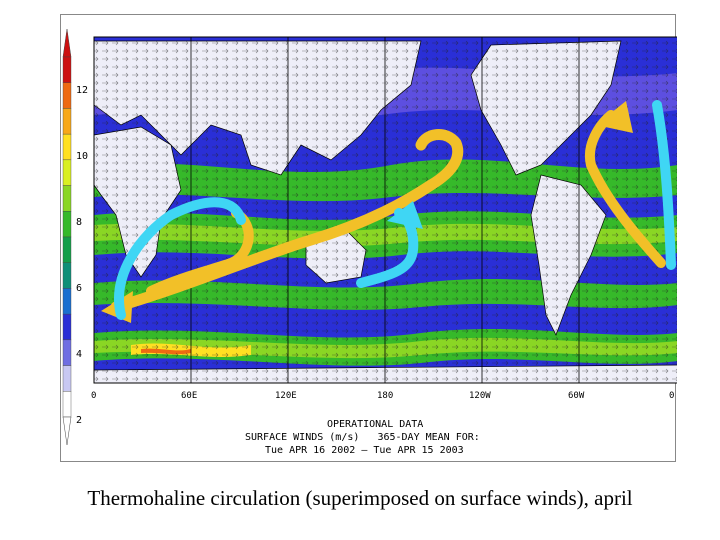 The height and width of the screenshot is (540, 720). I want to click on lon-tick-label: 120E, so click(286, 396).